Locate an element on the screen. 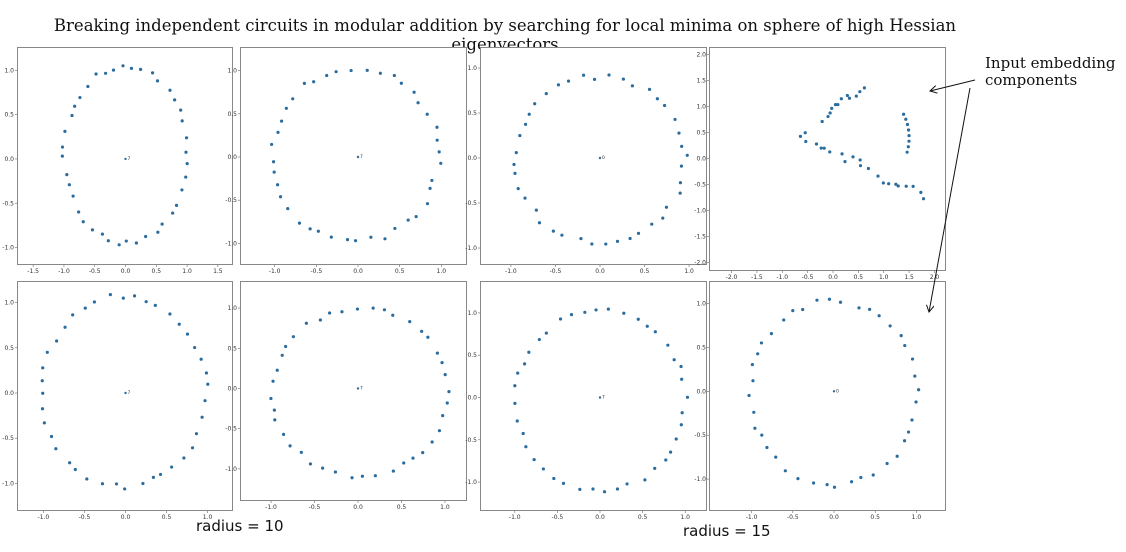  y-tick-label: 1.0 is located at coordinates (701, 304).